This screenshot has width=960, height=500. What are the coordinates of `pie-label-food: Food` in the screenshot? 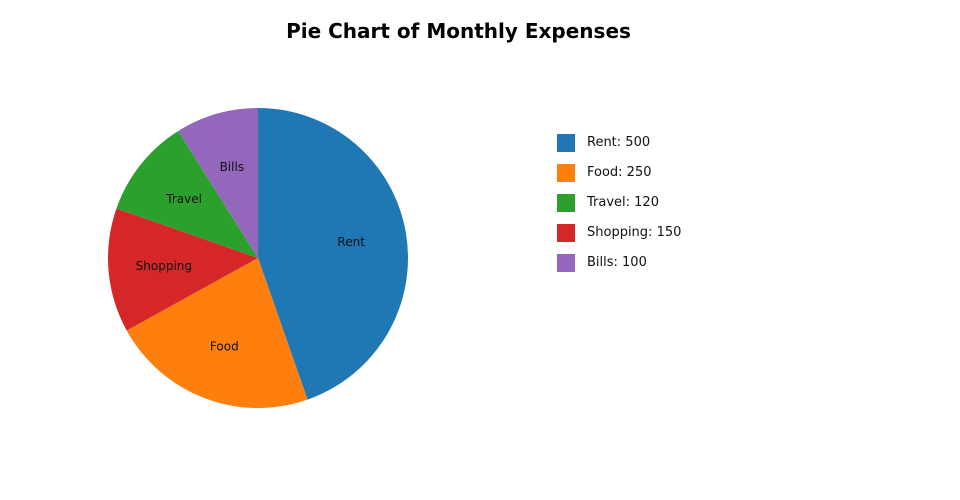 It's located at (224, 346).